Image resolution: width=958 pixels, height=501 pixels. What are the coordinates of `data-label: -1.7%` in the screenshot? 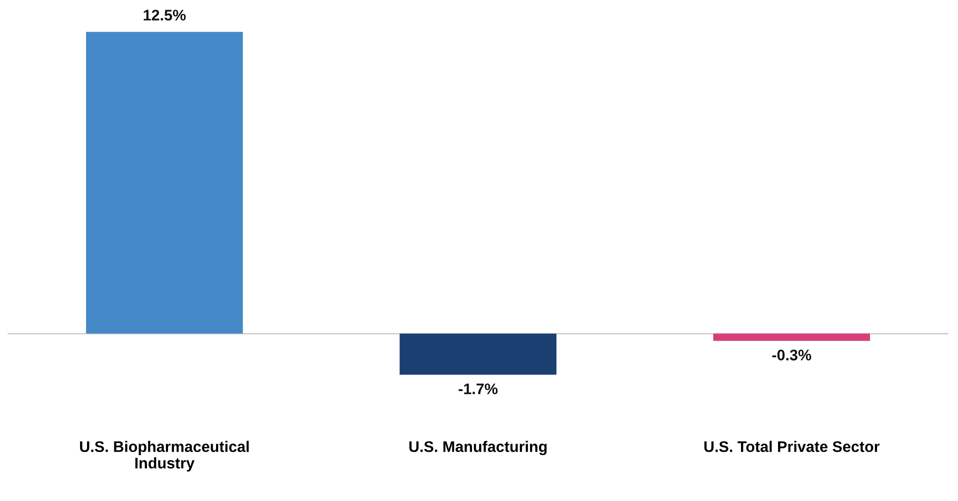 It's located at (478, 388).